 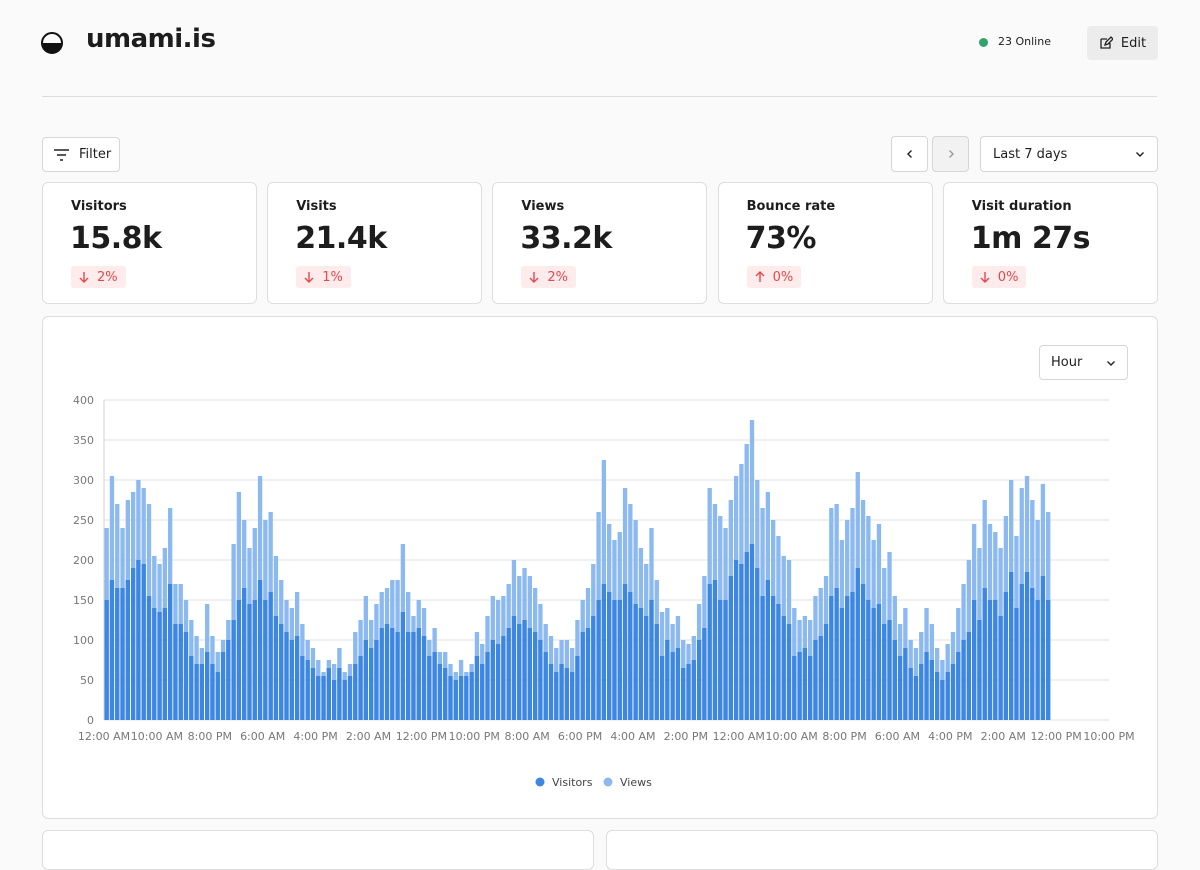 I want to click on legend-label: Views, so click(x=636, y=782).